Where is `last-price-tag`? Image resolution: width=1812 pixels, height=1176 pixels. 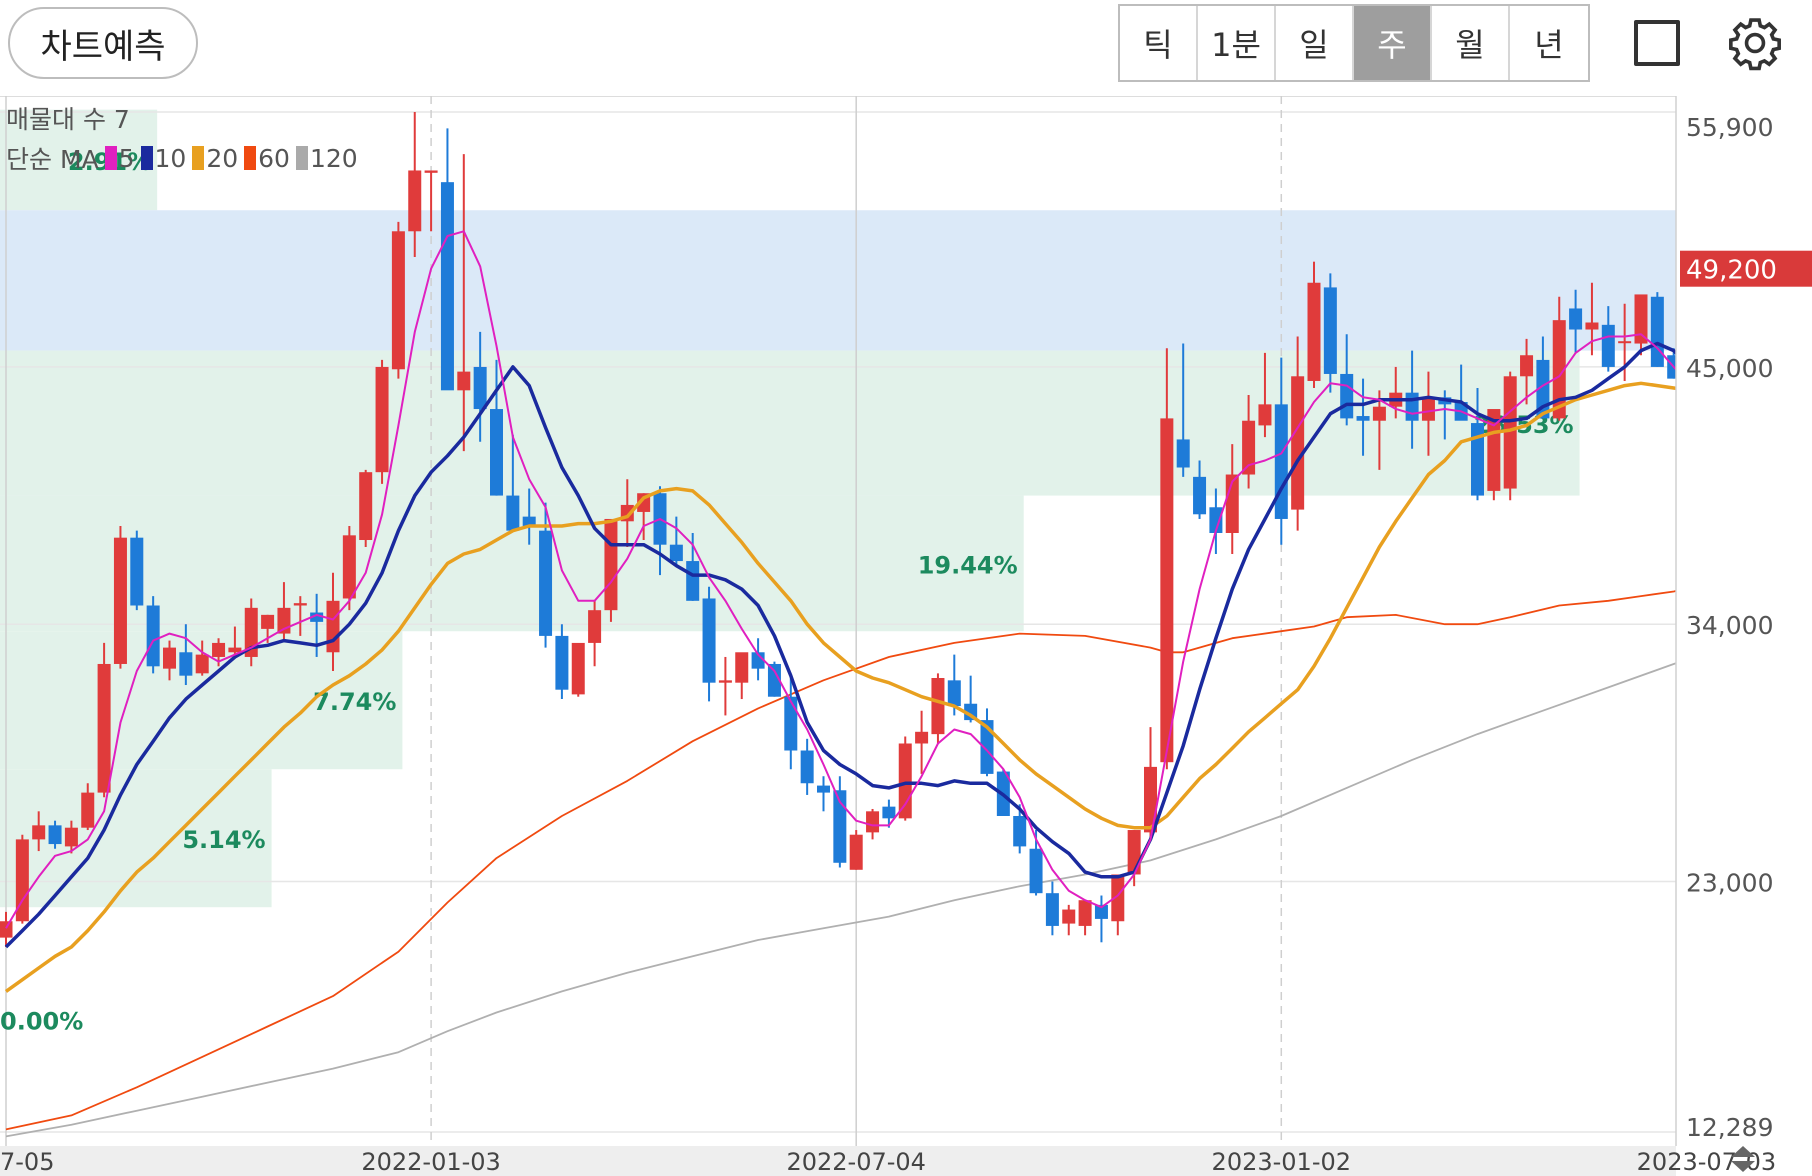 last-price-tag is located at coordinates (1746, 268).